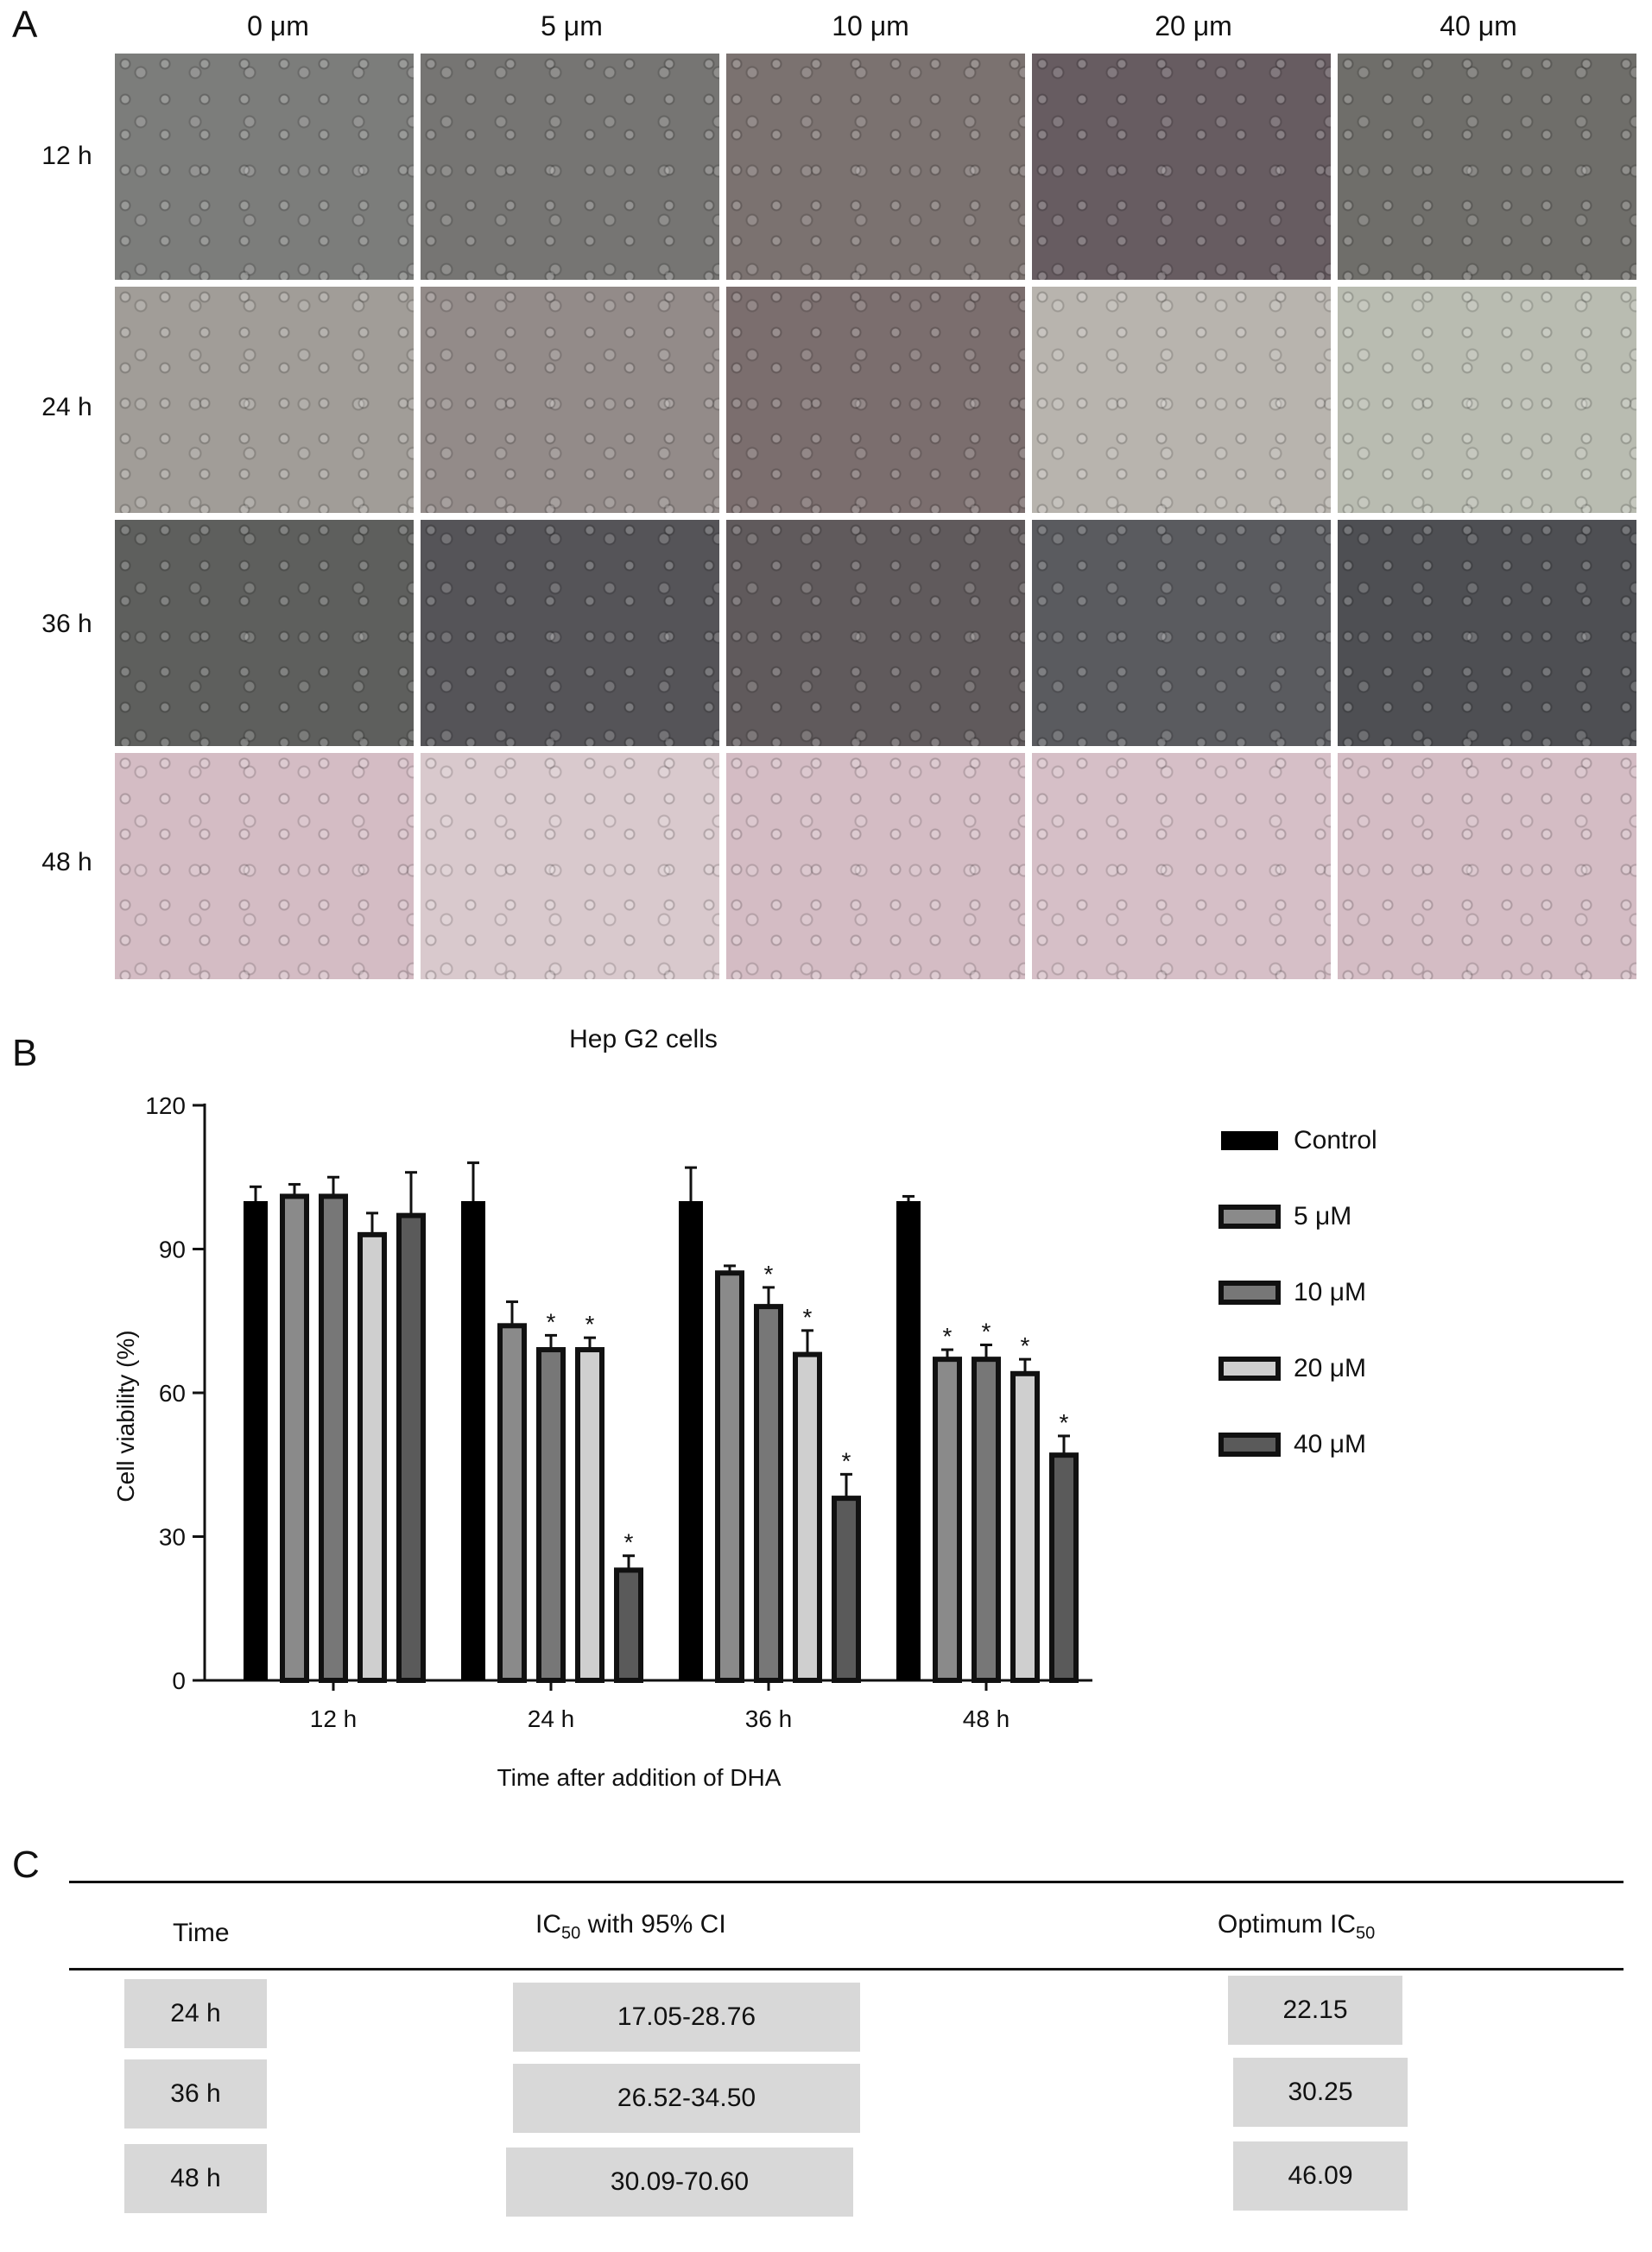  What do you see at coordinates (570, 633) in the screenshot?
I see `micrograph-36h-5um` at bounding box center [570, 633].